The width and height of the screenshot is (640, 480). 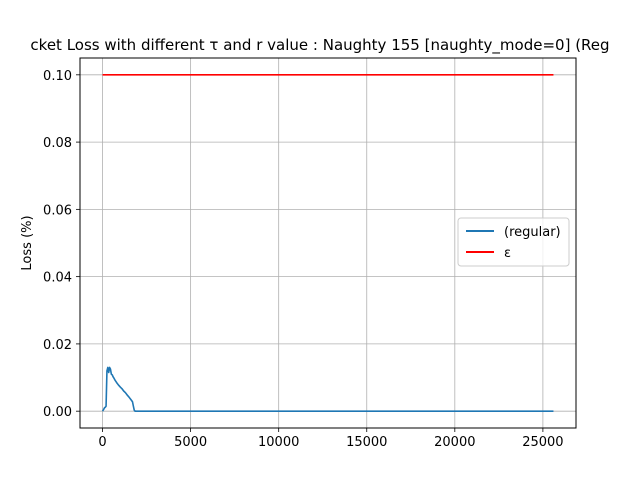 I want to click on legend: (regular) ε, so click(x=513, y=242).